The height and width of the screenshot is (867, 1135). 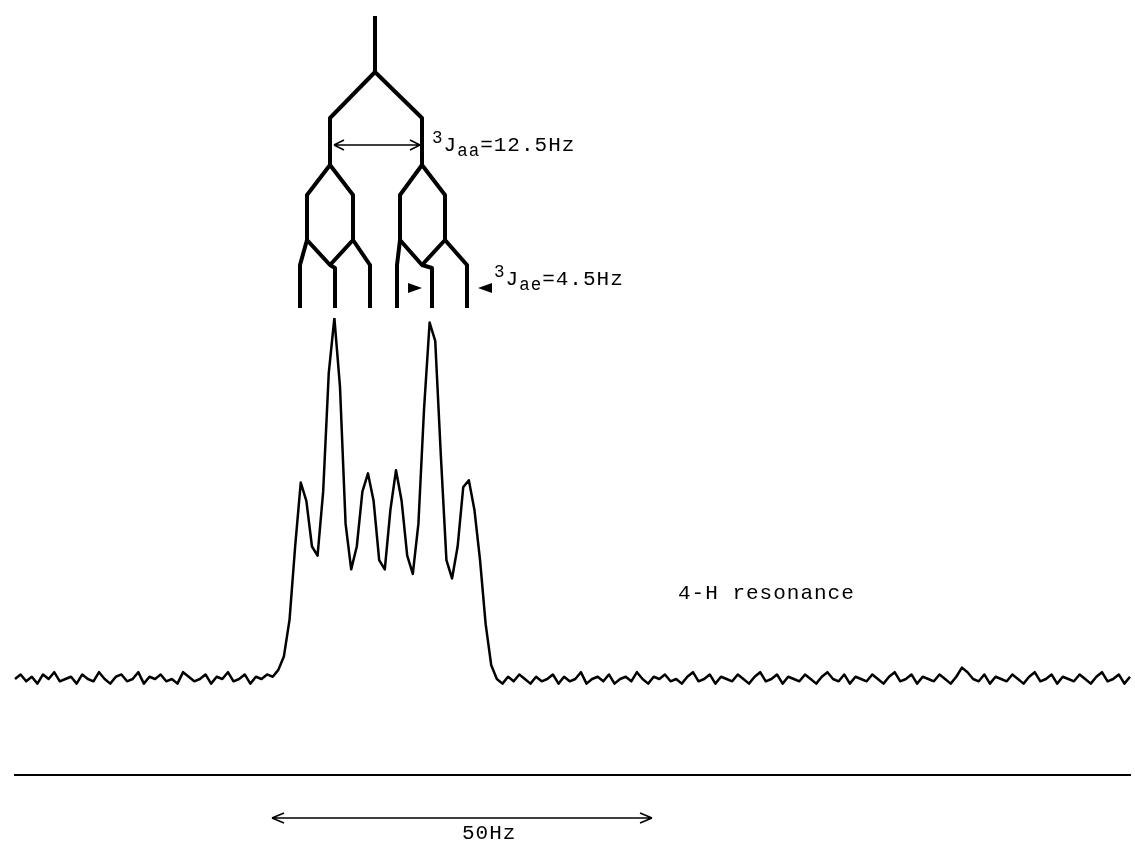 I want to click on text: $^{3}$J$_{aa}$=12.5Hz, so click(x=504, y=145).